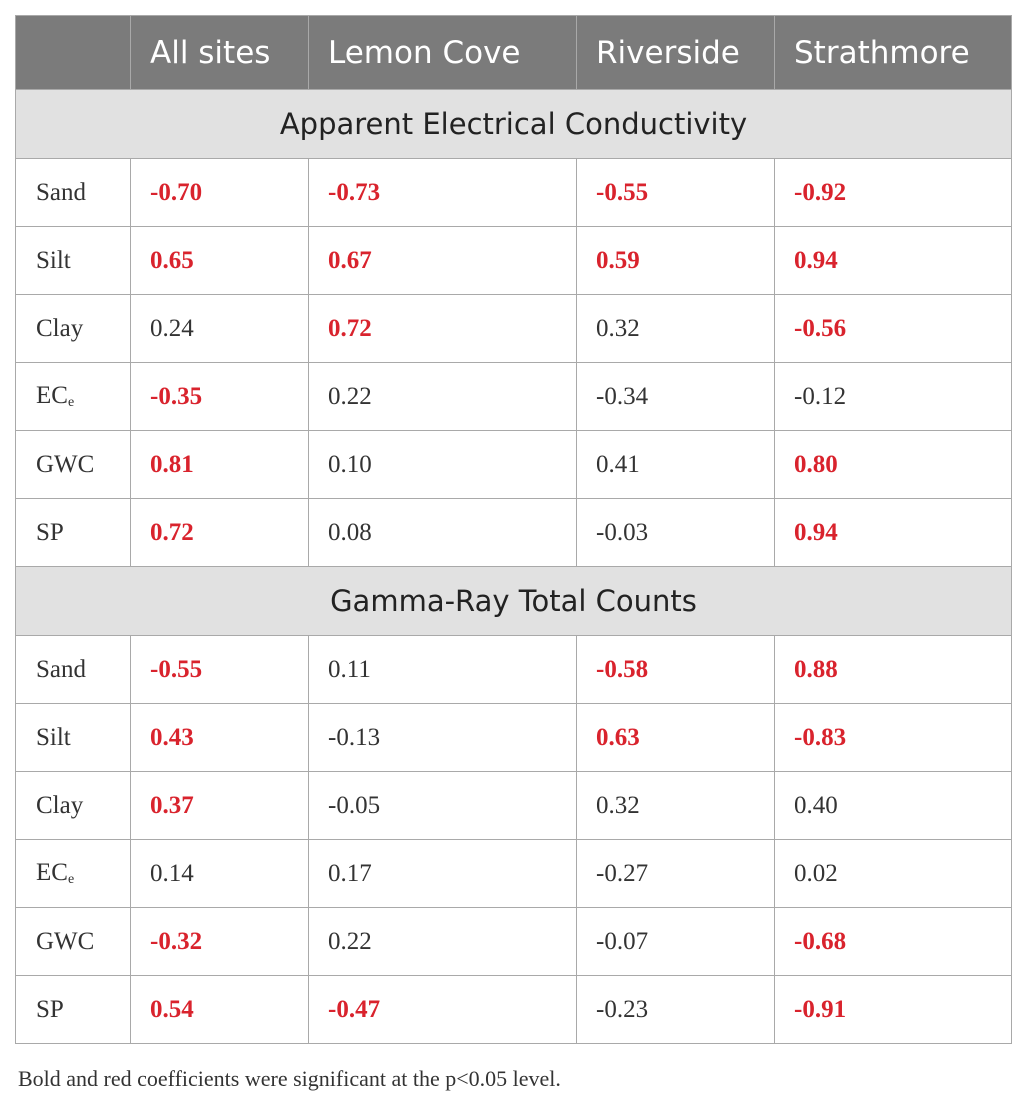  Describe the element at coordinates (675, 669) in the screenshot. I see `value-cell-significant: -0.58` at that location.